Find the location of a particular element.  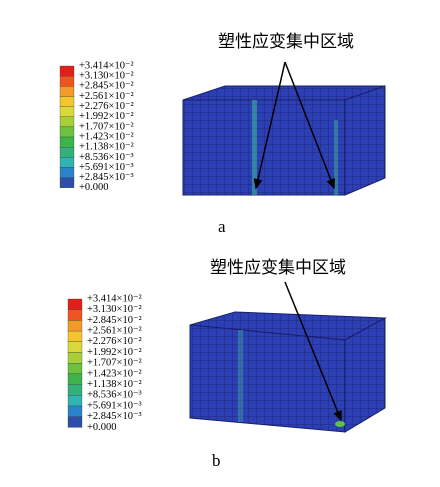

mesh-block-b is located at coordinates (288, 372).